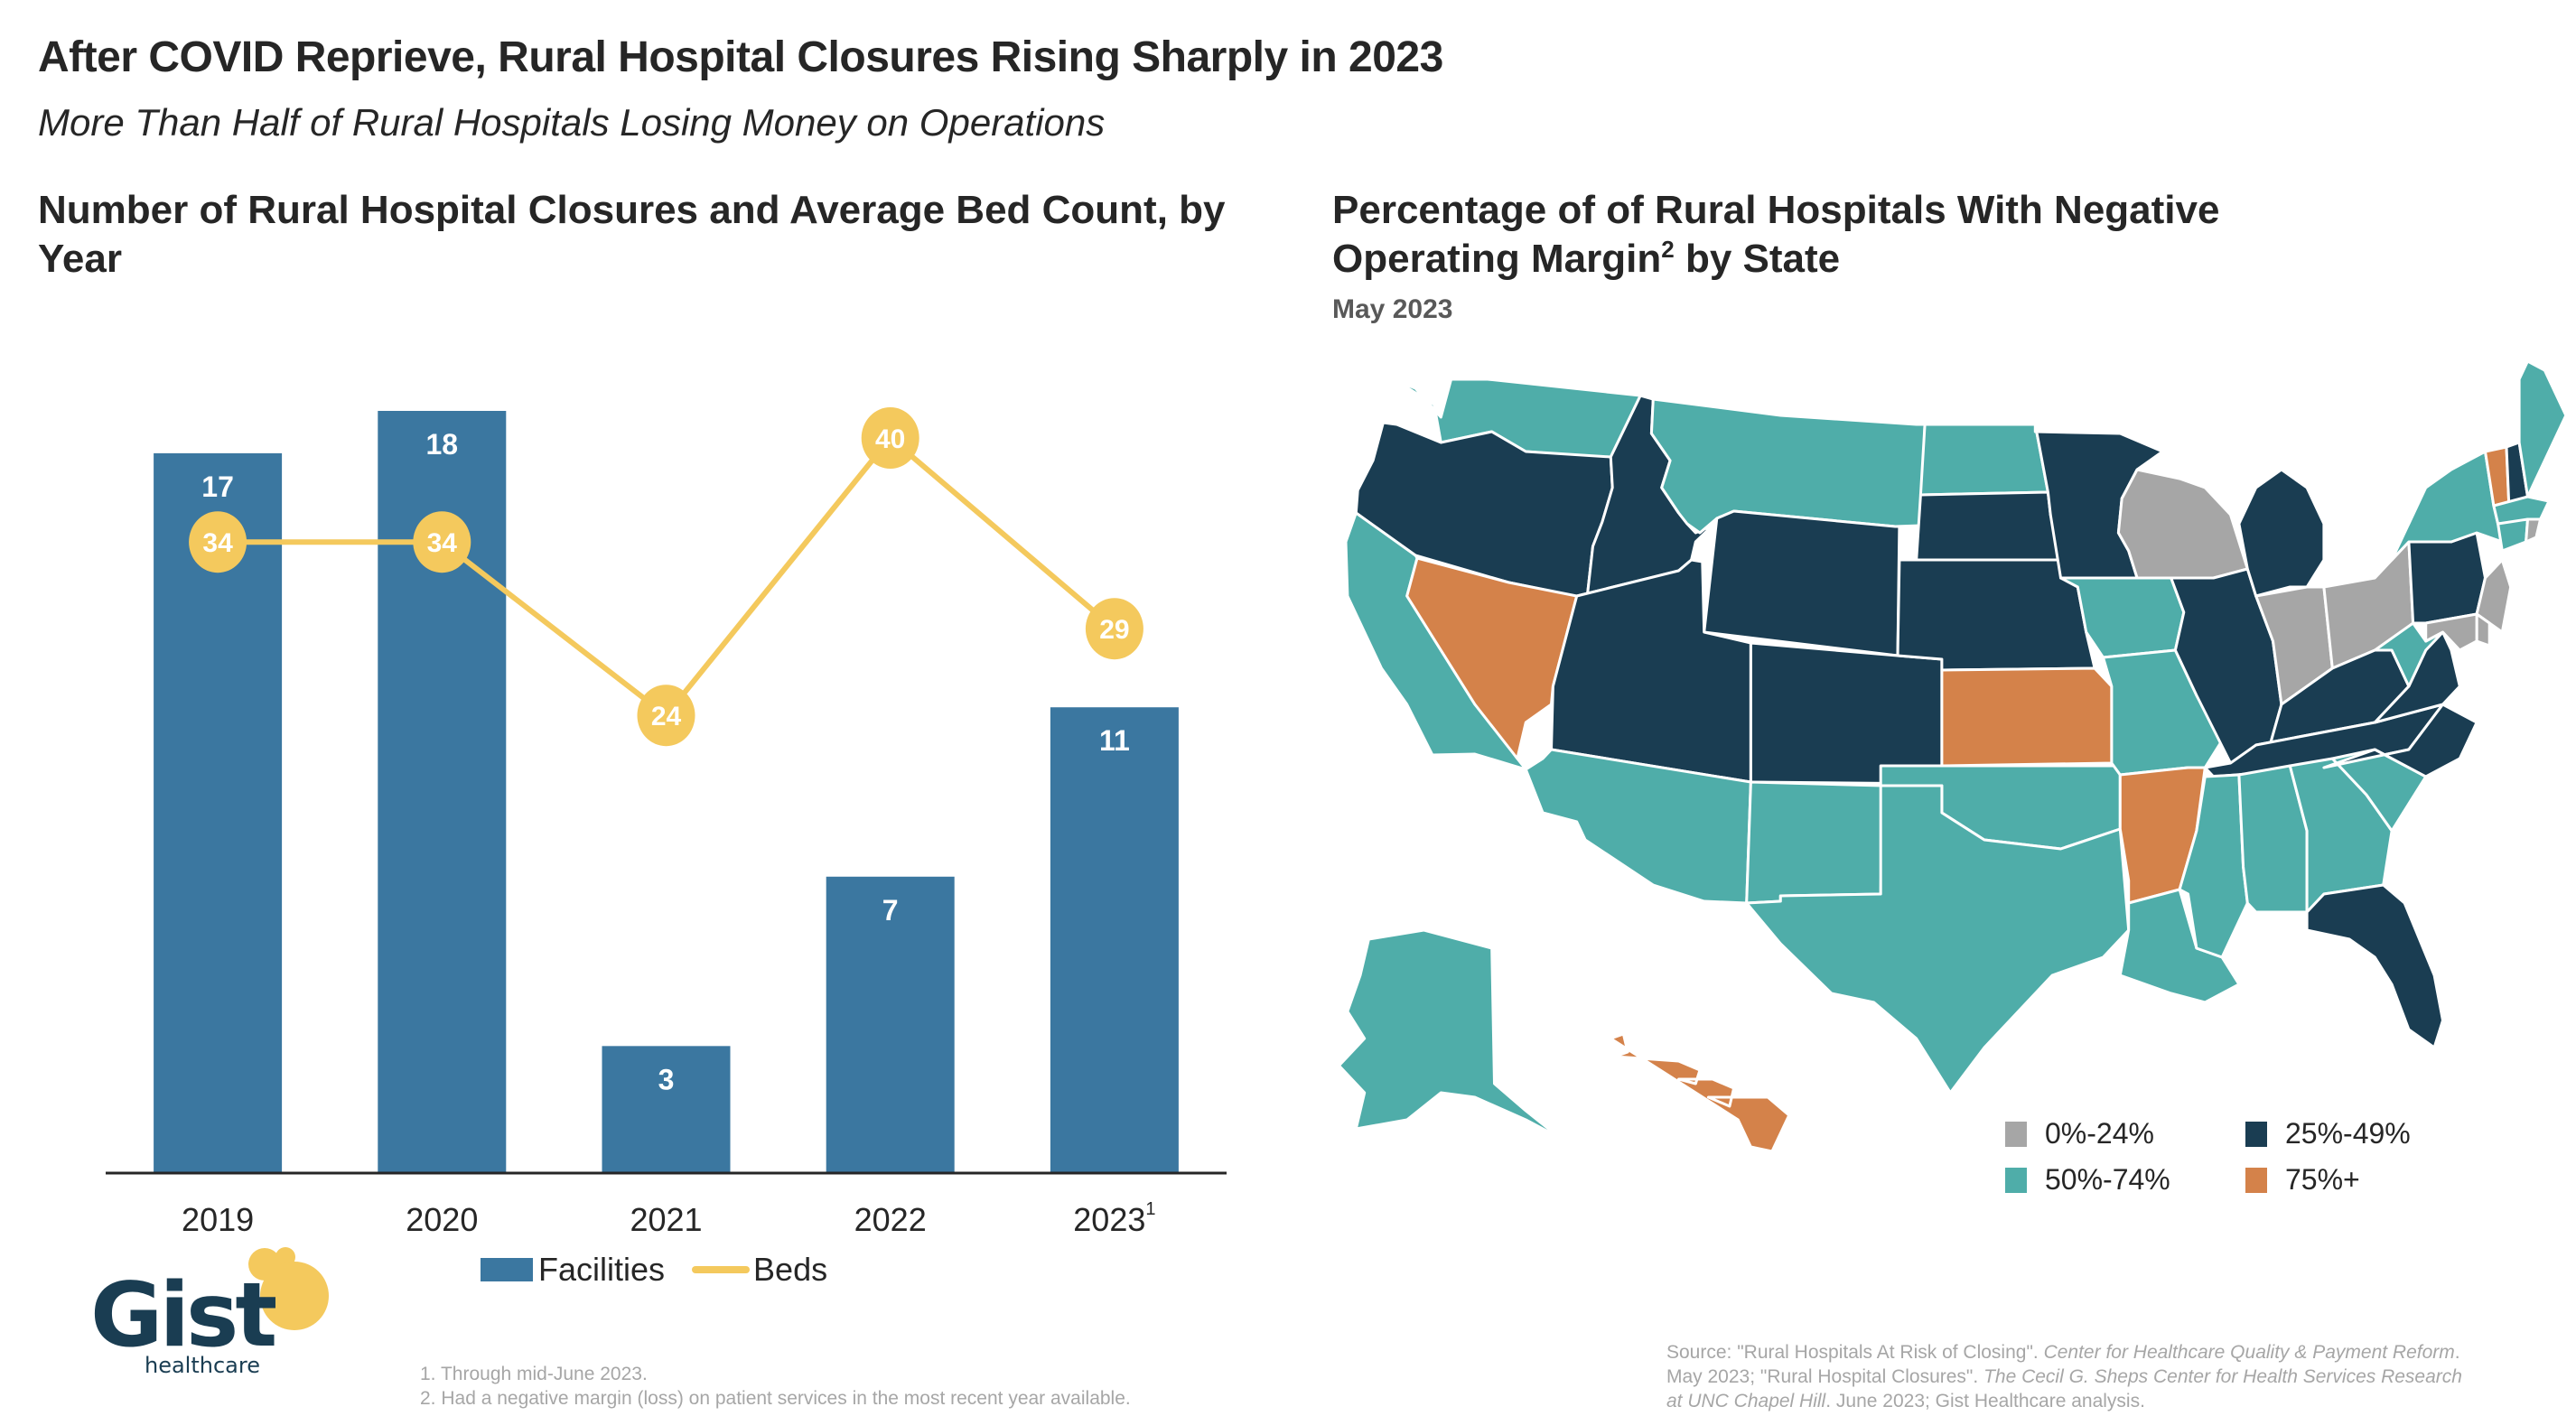 The width and height of the screenshot is (2576, 1416). I want to click on legend-swatch-gray, so click(2016, 1134).